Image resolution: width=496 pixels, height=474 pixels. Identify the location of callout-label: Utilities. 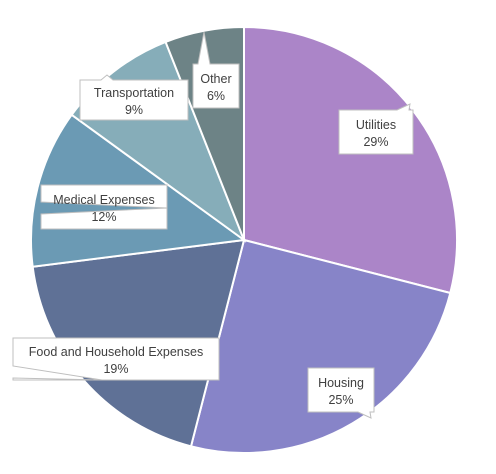
(376, 125).